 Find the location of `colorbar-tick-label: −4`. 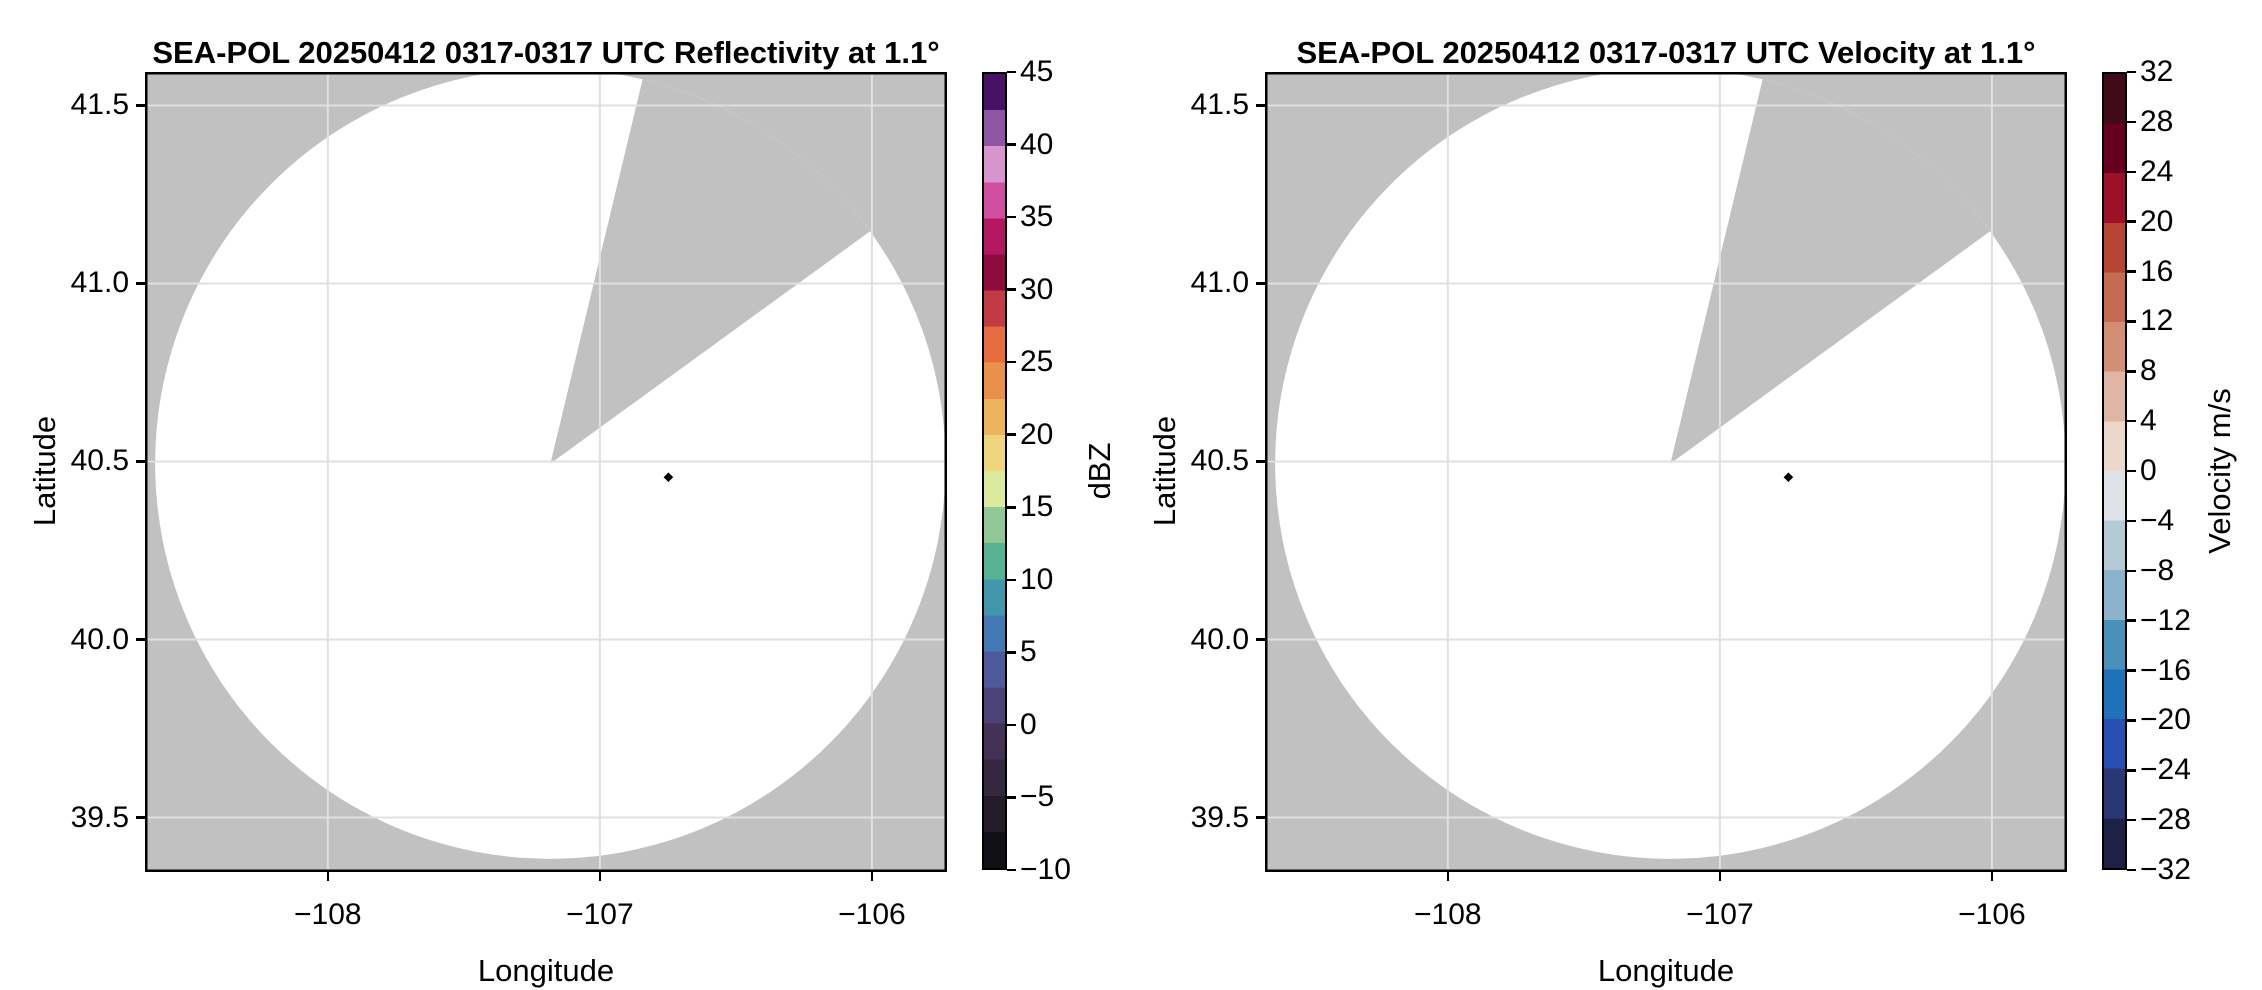

colorbar-tick-label: −4 is located at coordinates (2157, 520).